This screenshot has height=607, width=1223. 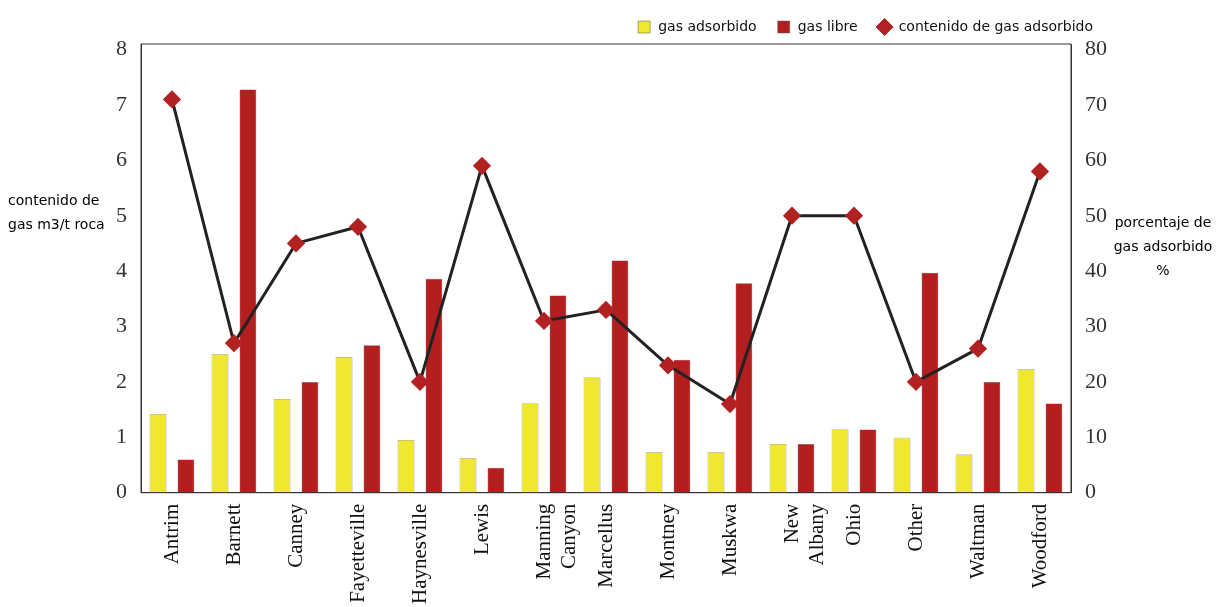 What do you see at coordinates (1096, 159) in the screenshot?
I see `y2-tick-label: 60` at bounding box center [1096, 159].